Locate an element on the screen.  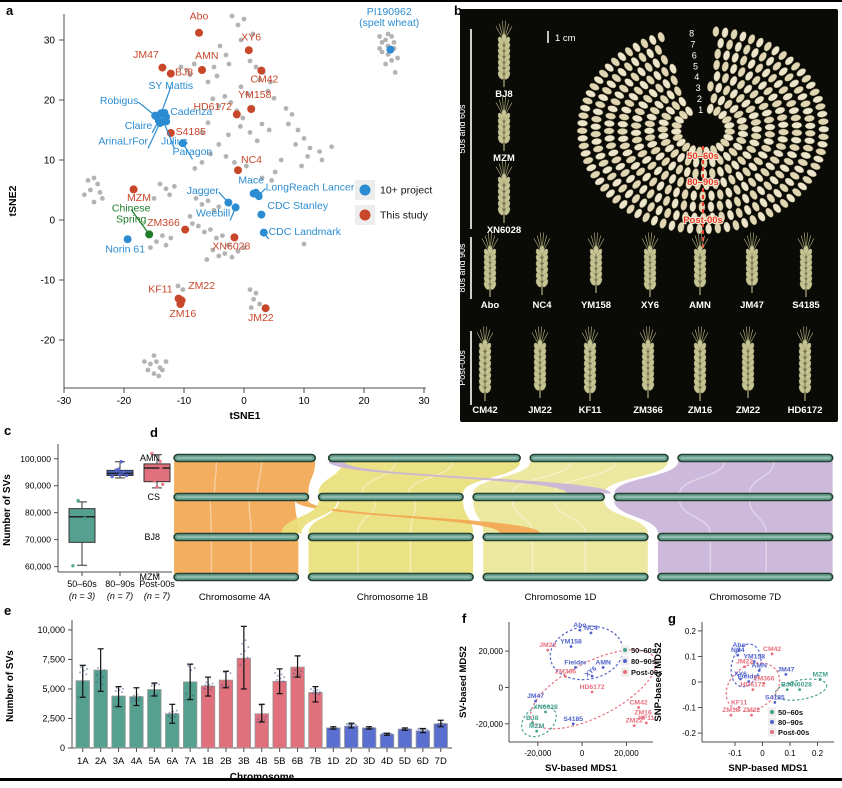
svg-text: SY Mattis is located at coordinates (170, 86).